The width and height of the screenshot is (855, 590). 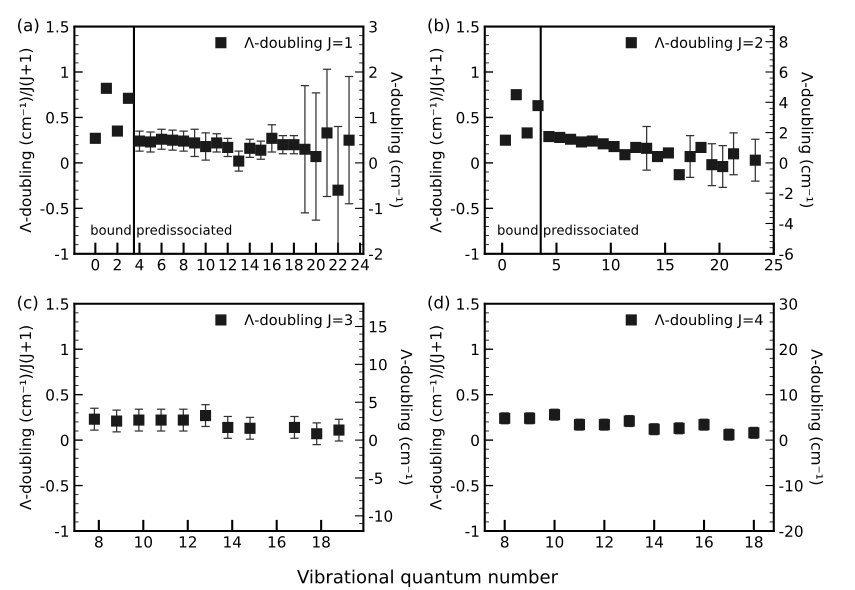 What do you see at coordinates (337, 264) in the screenshot?
I see `x-tick-label: 22` at bounding box center [337, 264].